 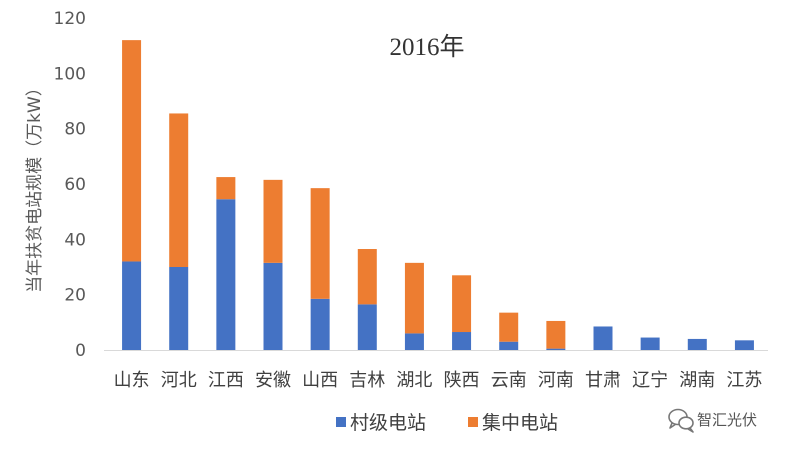 What do you see at coordinates (744, 380) in the screenshot?
I see `x-tick-label: 江苏` at bounding box center [744, 380].